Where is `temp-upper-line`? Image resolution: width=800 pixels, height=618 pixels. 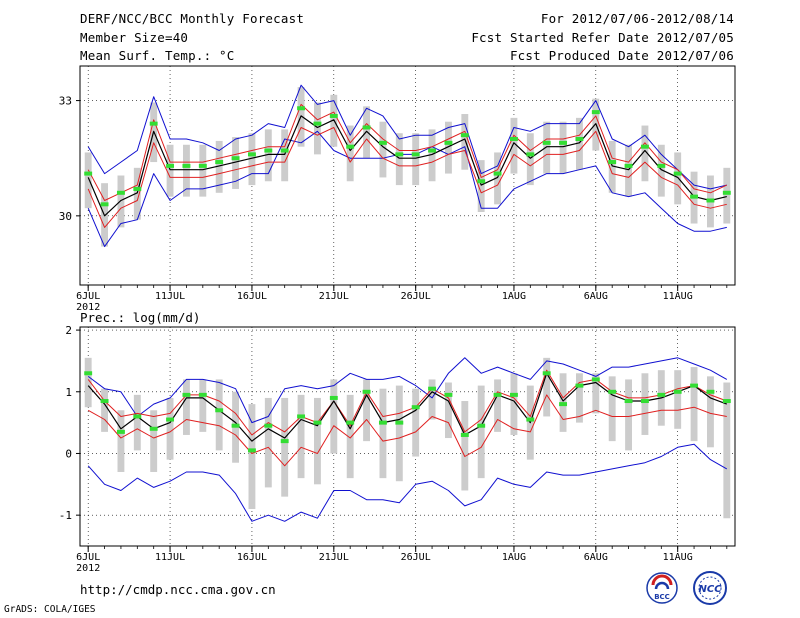 temp-upper-line is located at coordinates (407, 152).